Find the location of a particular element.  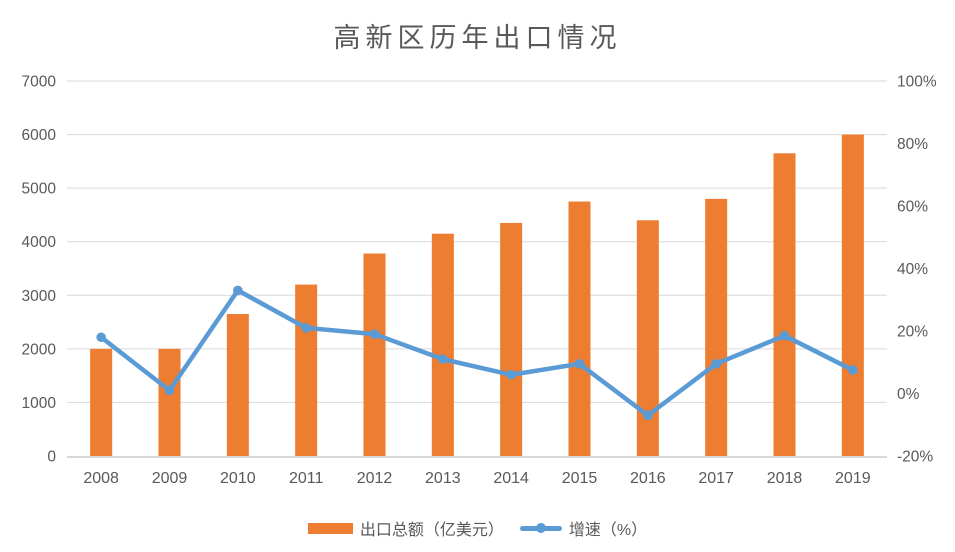

bar-2019 is located at coordinates (852, 295).